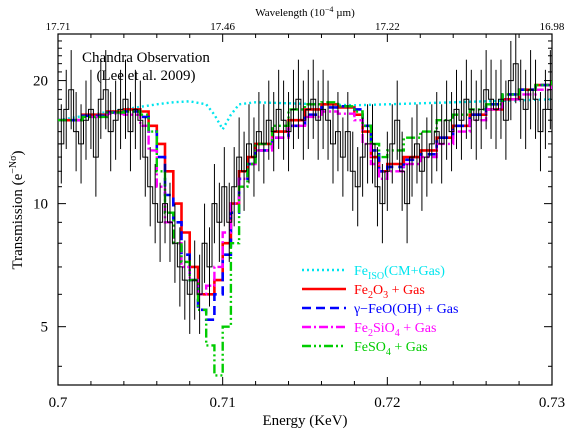 Image resolution: width=581 pixels, height=433 pixels. I want to click on x-tick-labels: 0.7 0.71 0.72 0.73, so click(307, 403).